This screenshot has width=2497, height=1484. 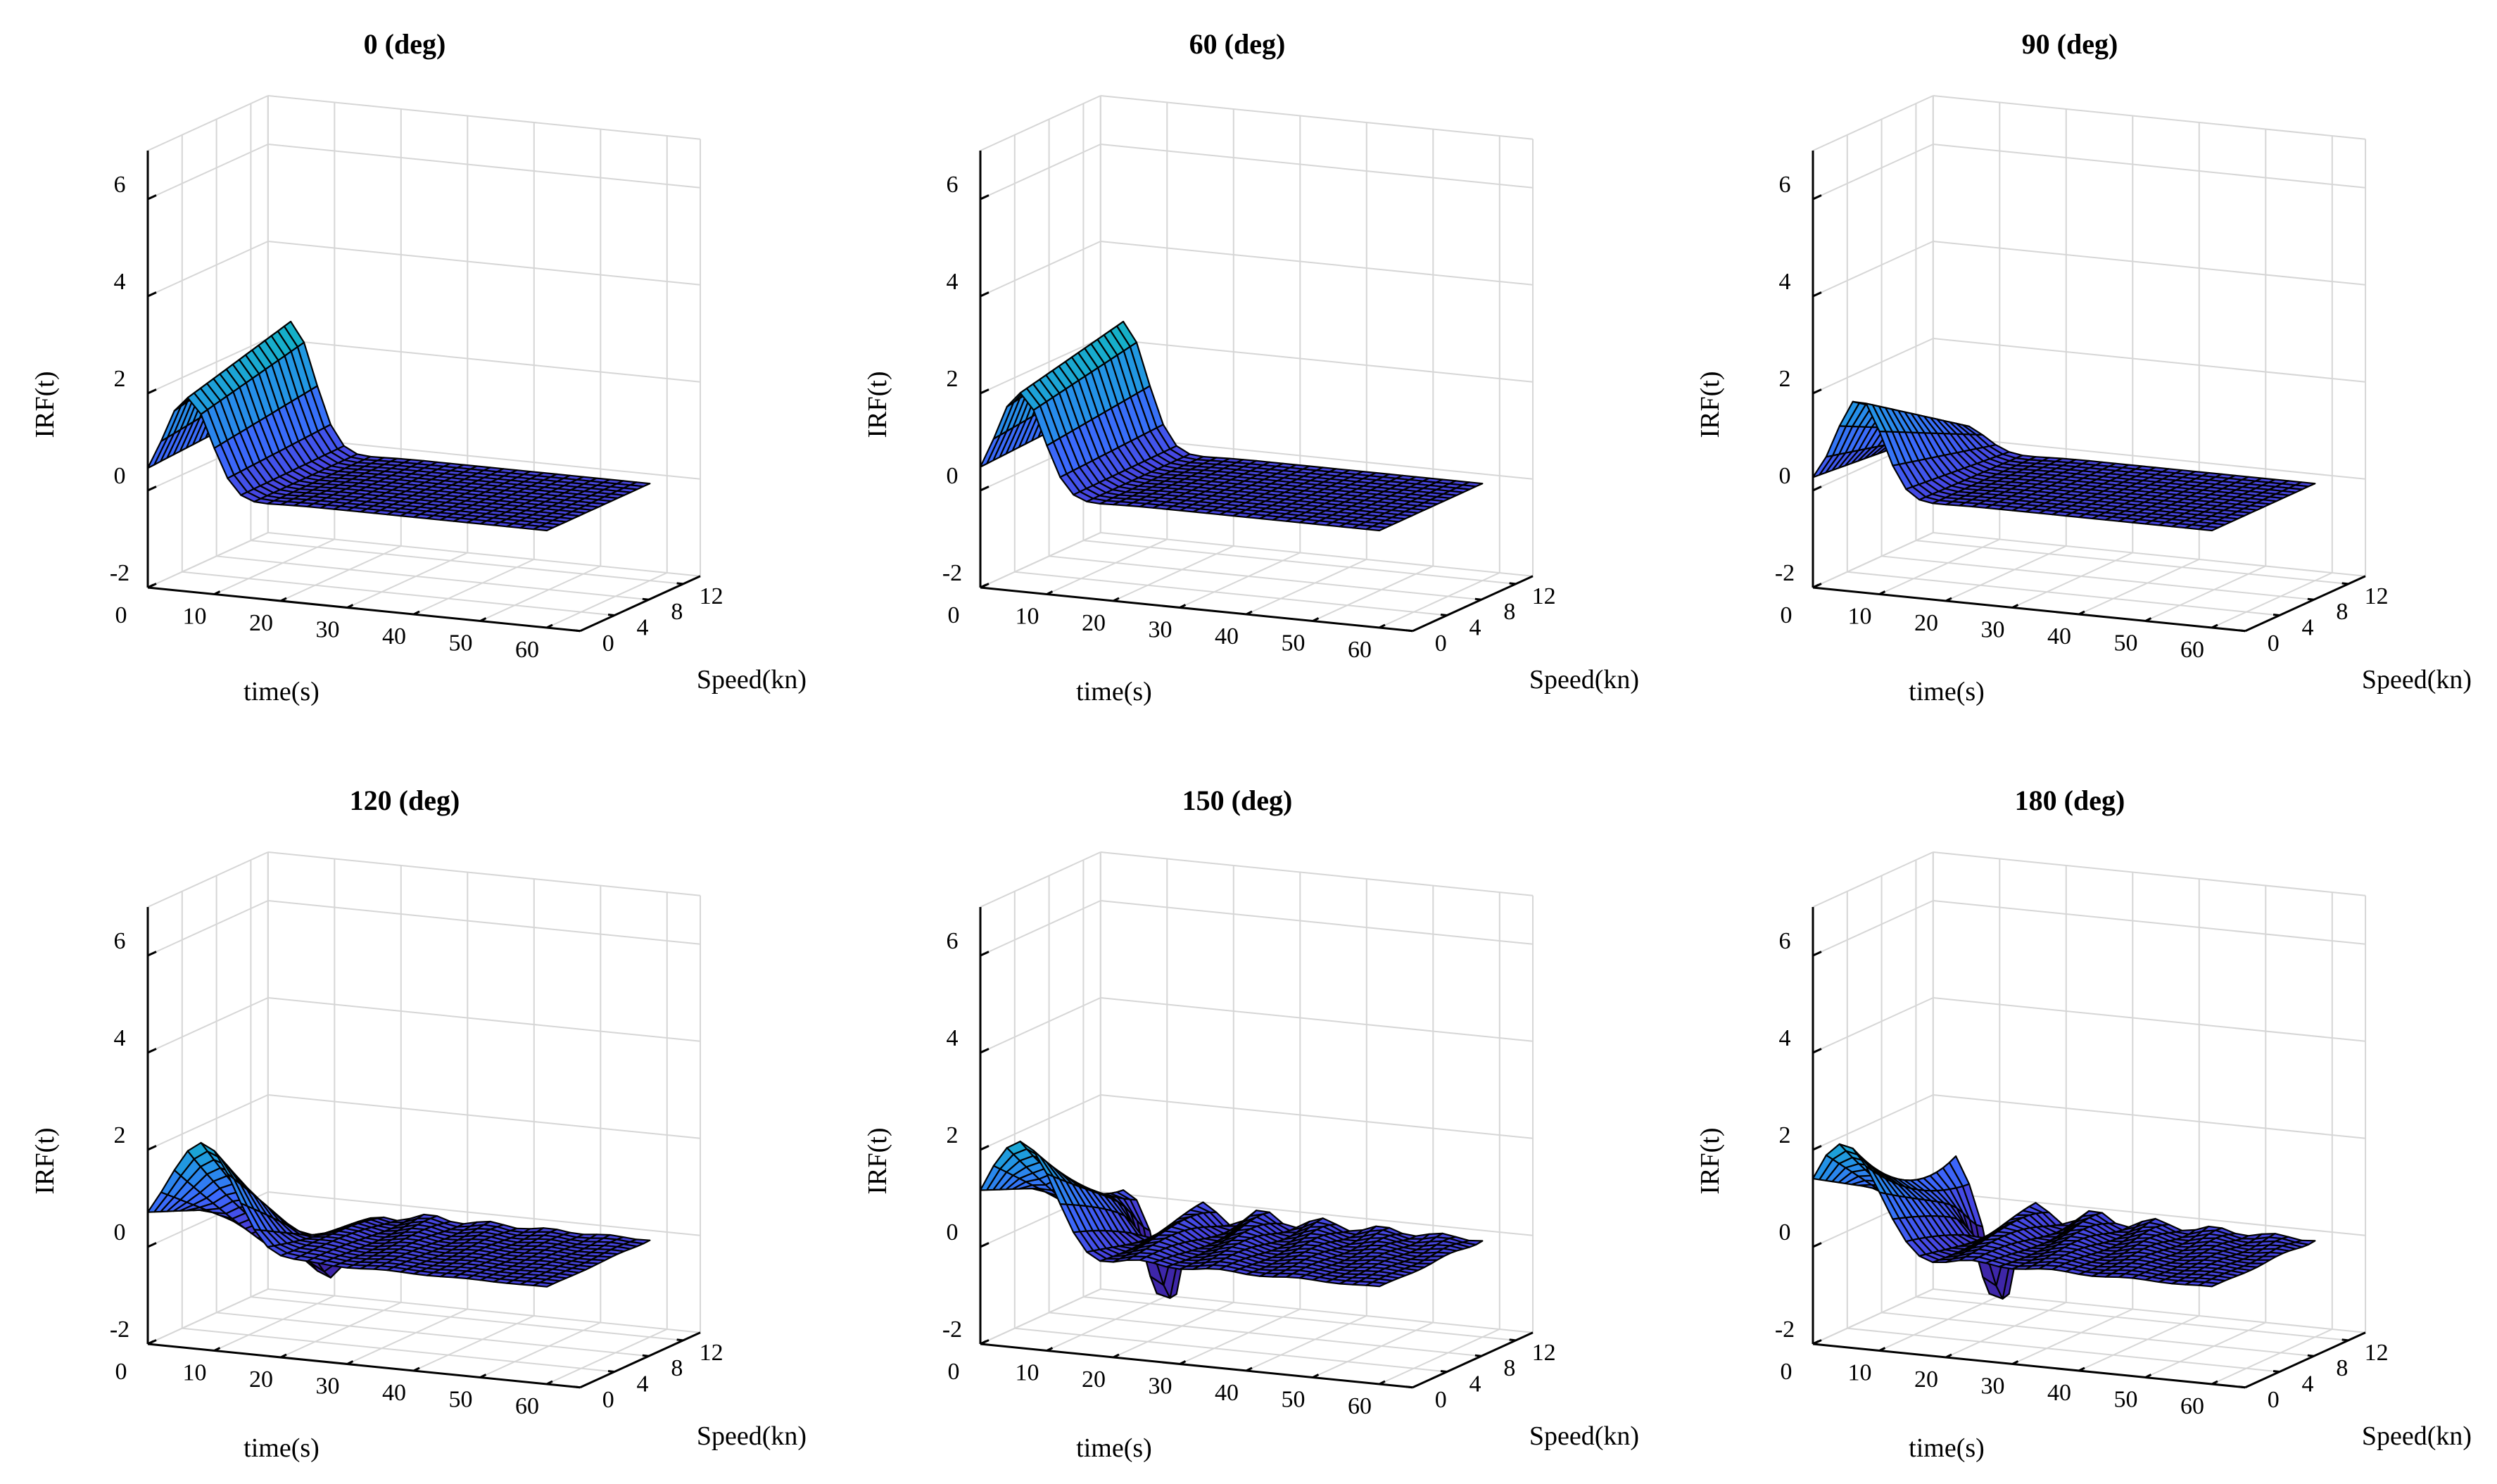 I want to click on z-tick-label: 0, so click(x=1785, y=476).